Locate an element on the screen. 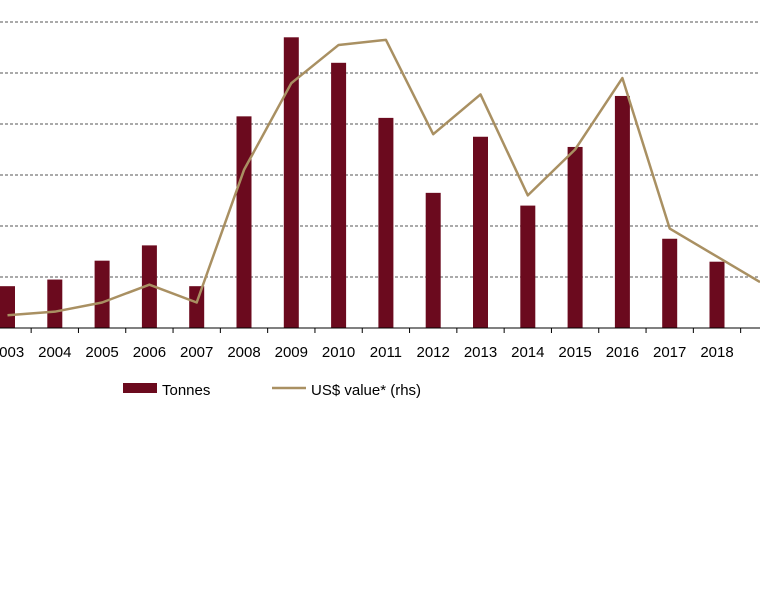 This screenshot has width=760, height=600. bar-2004 is located at coordinates (55, 303).